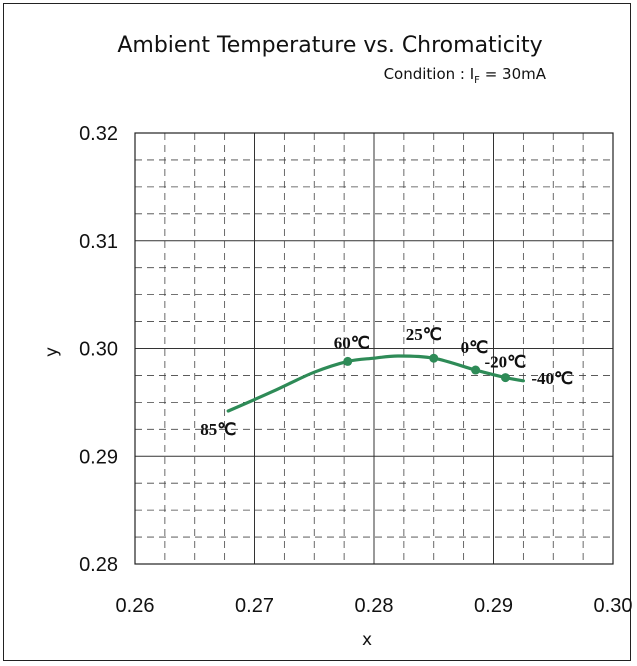 This screenshot has width=637, height=666. I want to click on y-tick-label: 0.31, so click(98, 242).